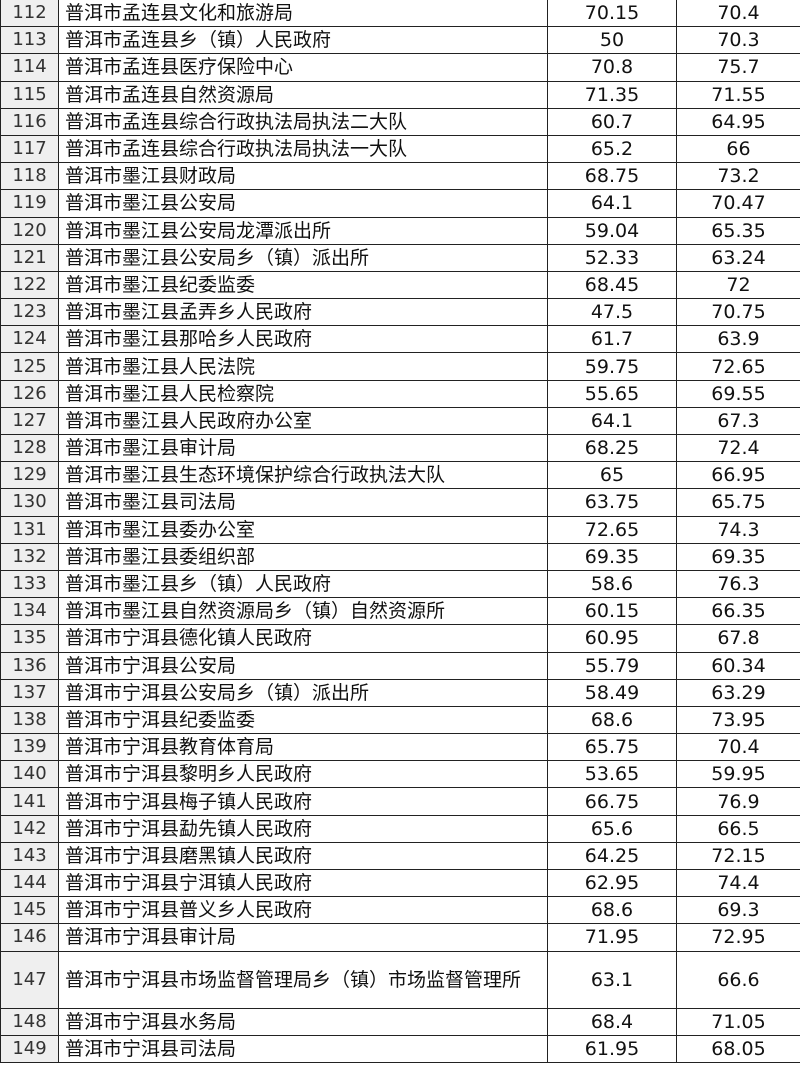 The width and height of the screenshot is (800, 1081). Describe the element at coordinates (303, 828) in the screenshot. I see `unit-name: 普洱市宁洱县勐先镇人民政府` at that location.